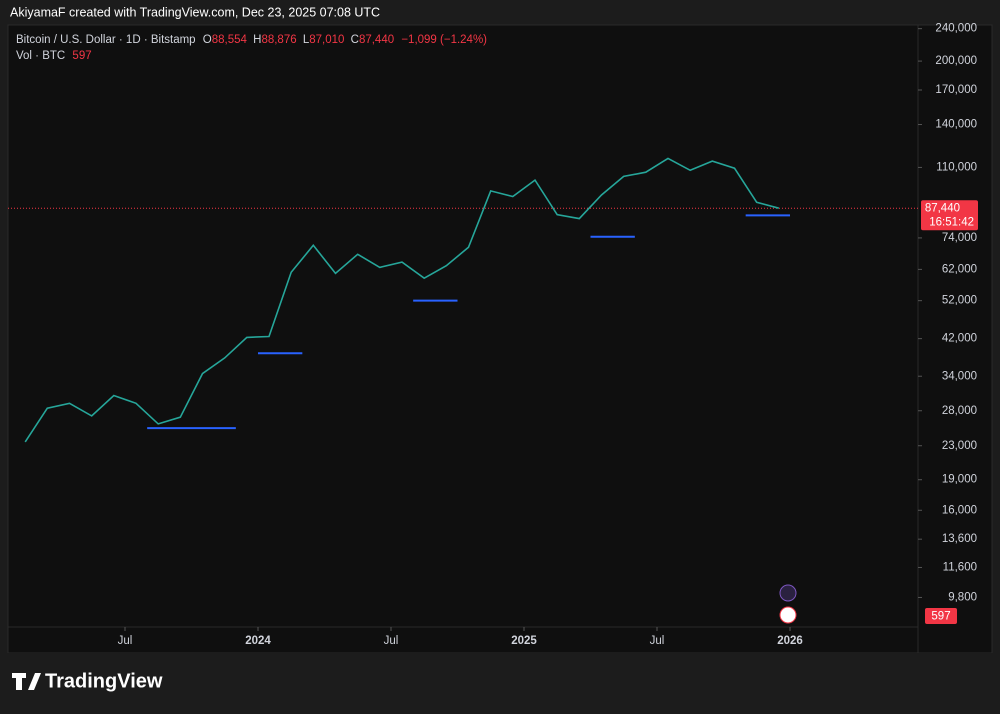  What do you see at coordinates (40, 56) in the screenshot?
I see `volume-label: Vol · BTC` at bounding box center [40, 56].